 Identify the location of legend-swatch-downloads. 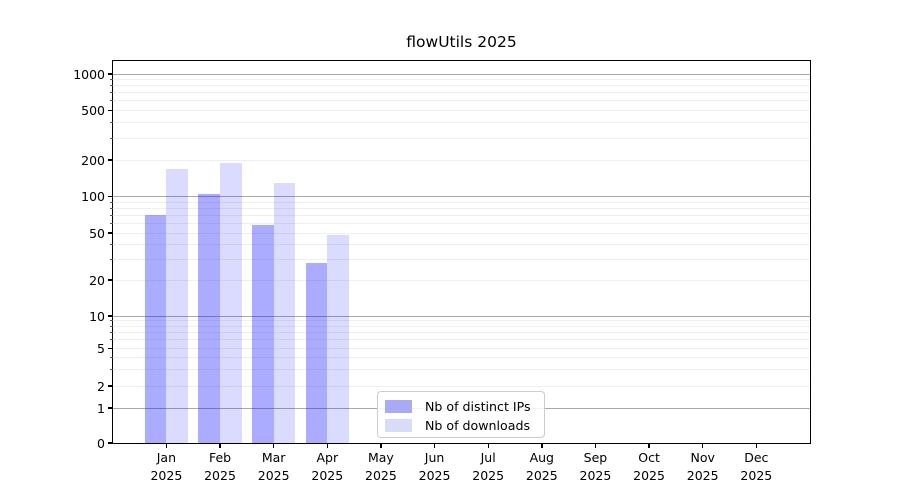
(398, 425).